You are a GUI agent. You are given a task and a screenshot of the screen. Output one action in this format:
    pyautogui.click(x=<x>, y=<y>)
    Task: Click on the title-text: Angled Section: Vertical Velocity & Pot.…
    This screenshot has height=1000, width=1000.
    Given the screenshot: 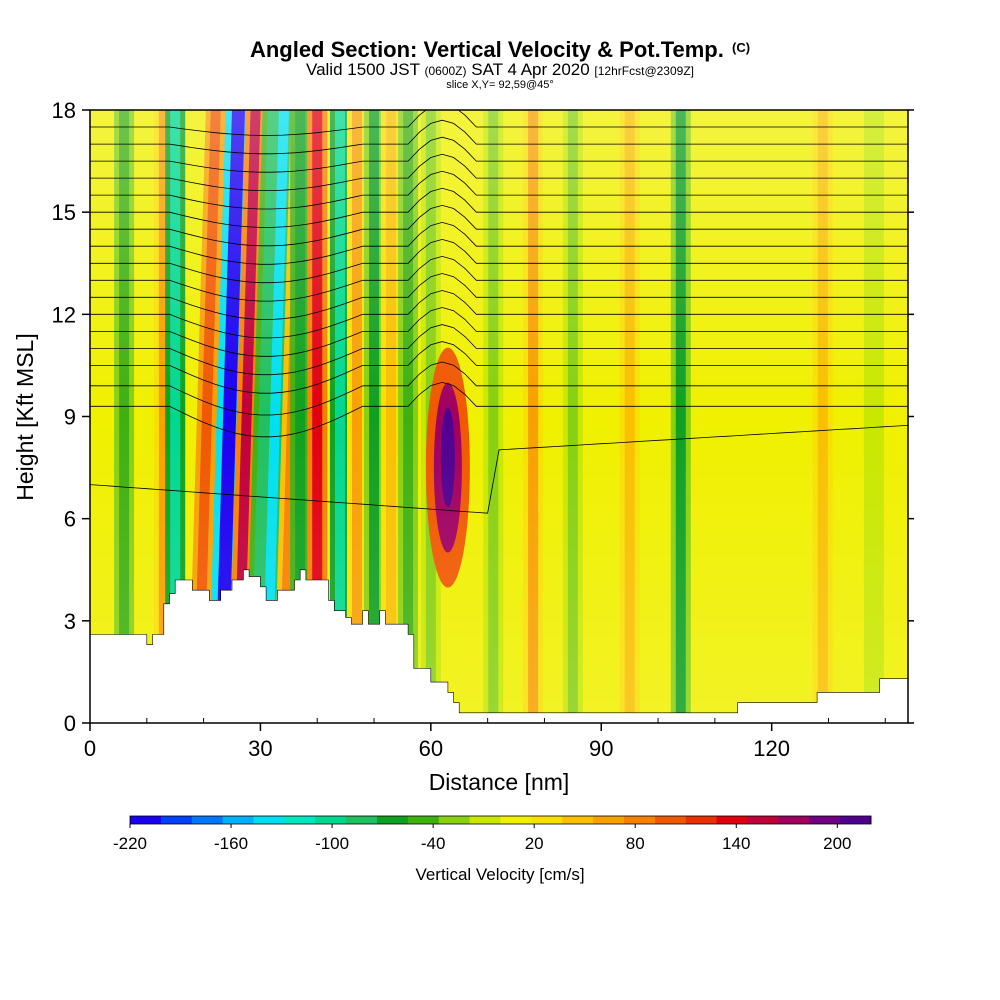 What is the action you would take?
    pyautogui.click(x=486, y=49)
    